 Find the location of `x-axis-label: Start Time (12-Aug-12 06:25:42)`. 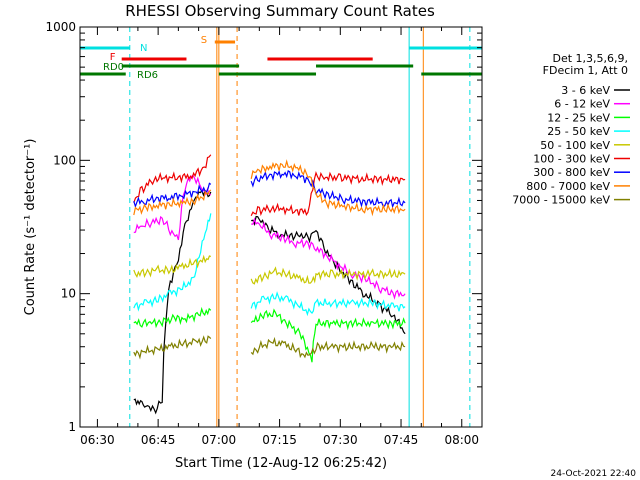

x-axis-label: Start Time (12-Aug-12 06:25:42) is located at coordinates (281, 463).